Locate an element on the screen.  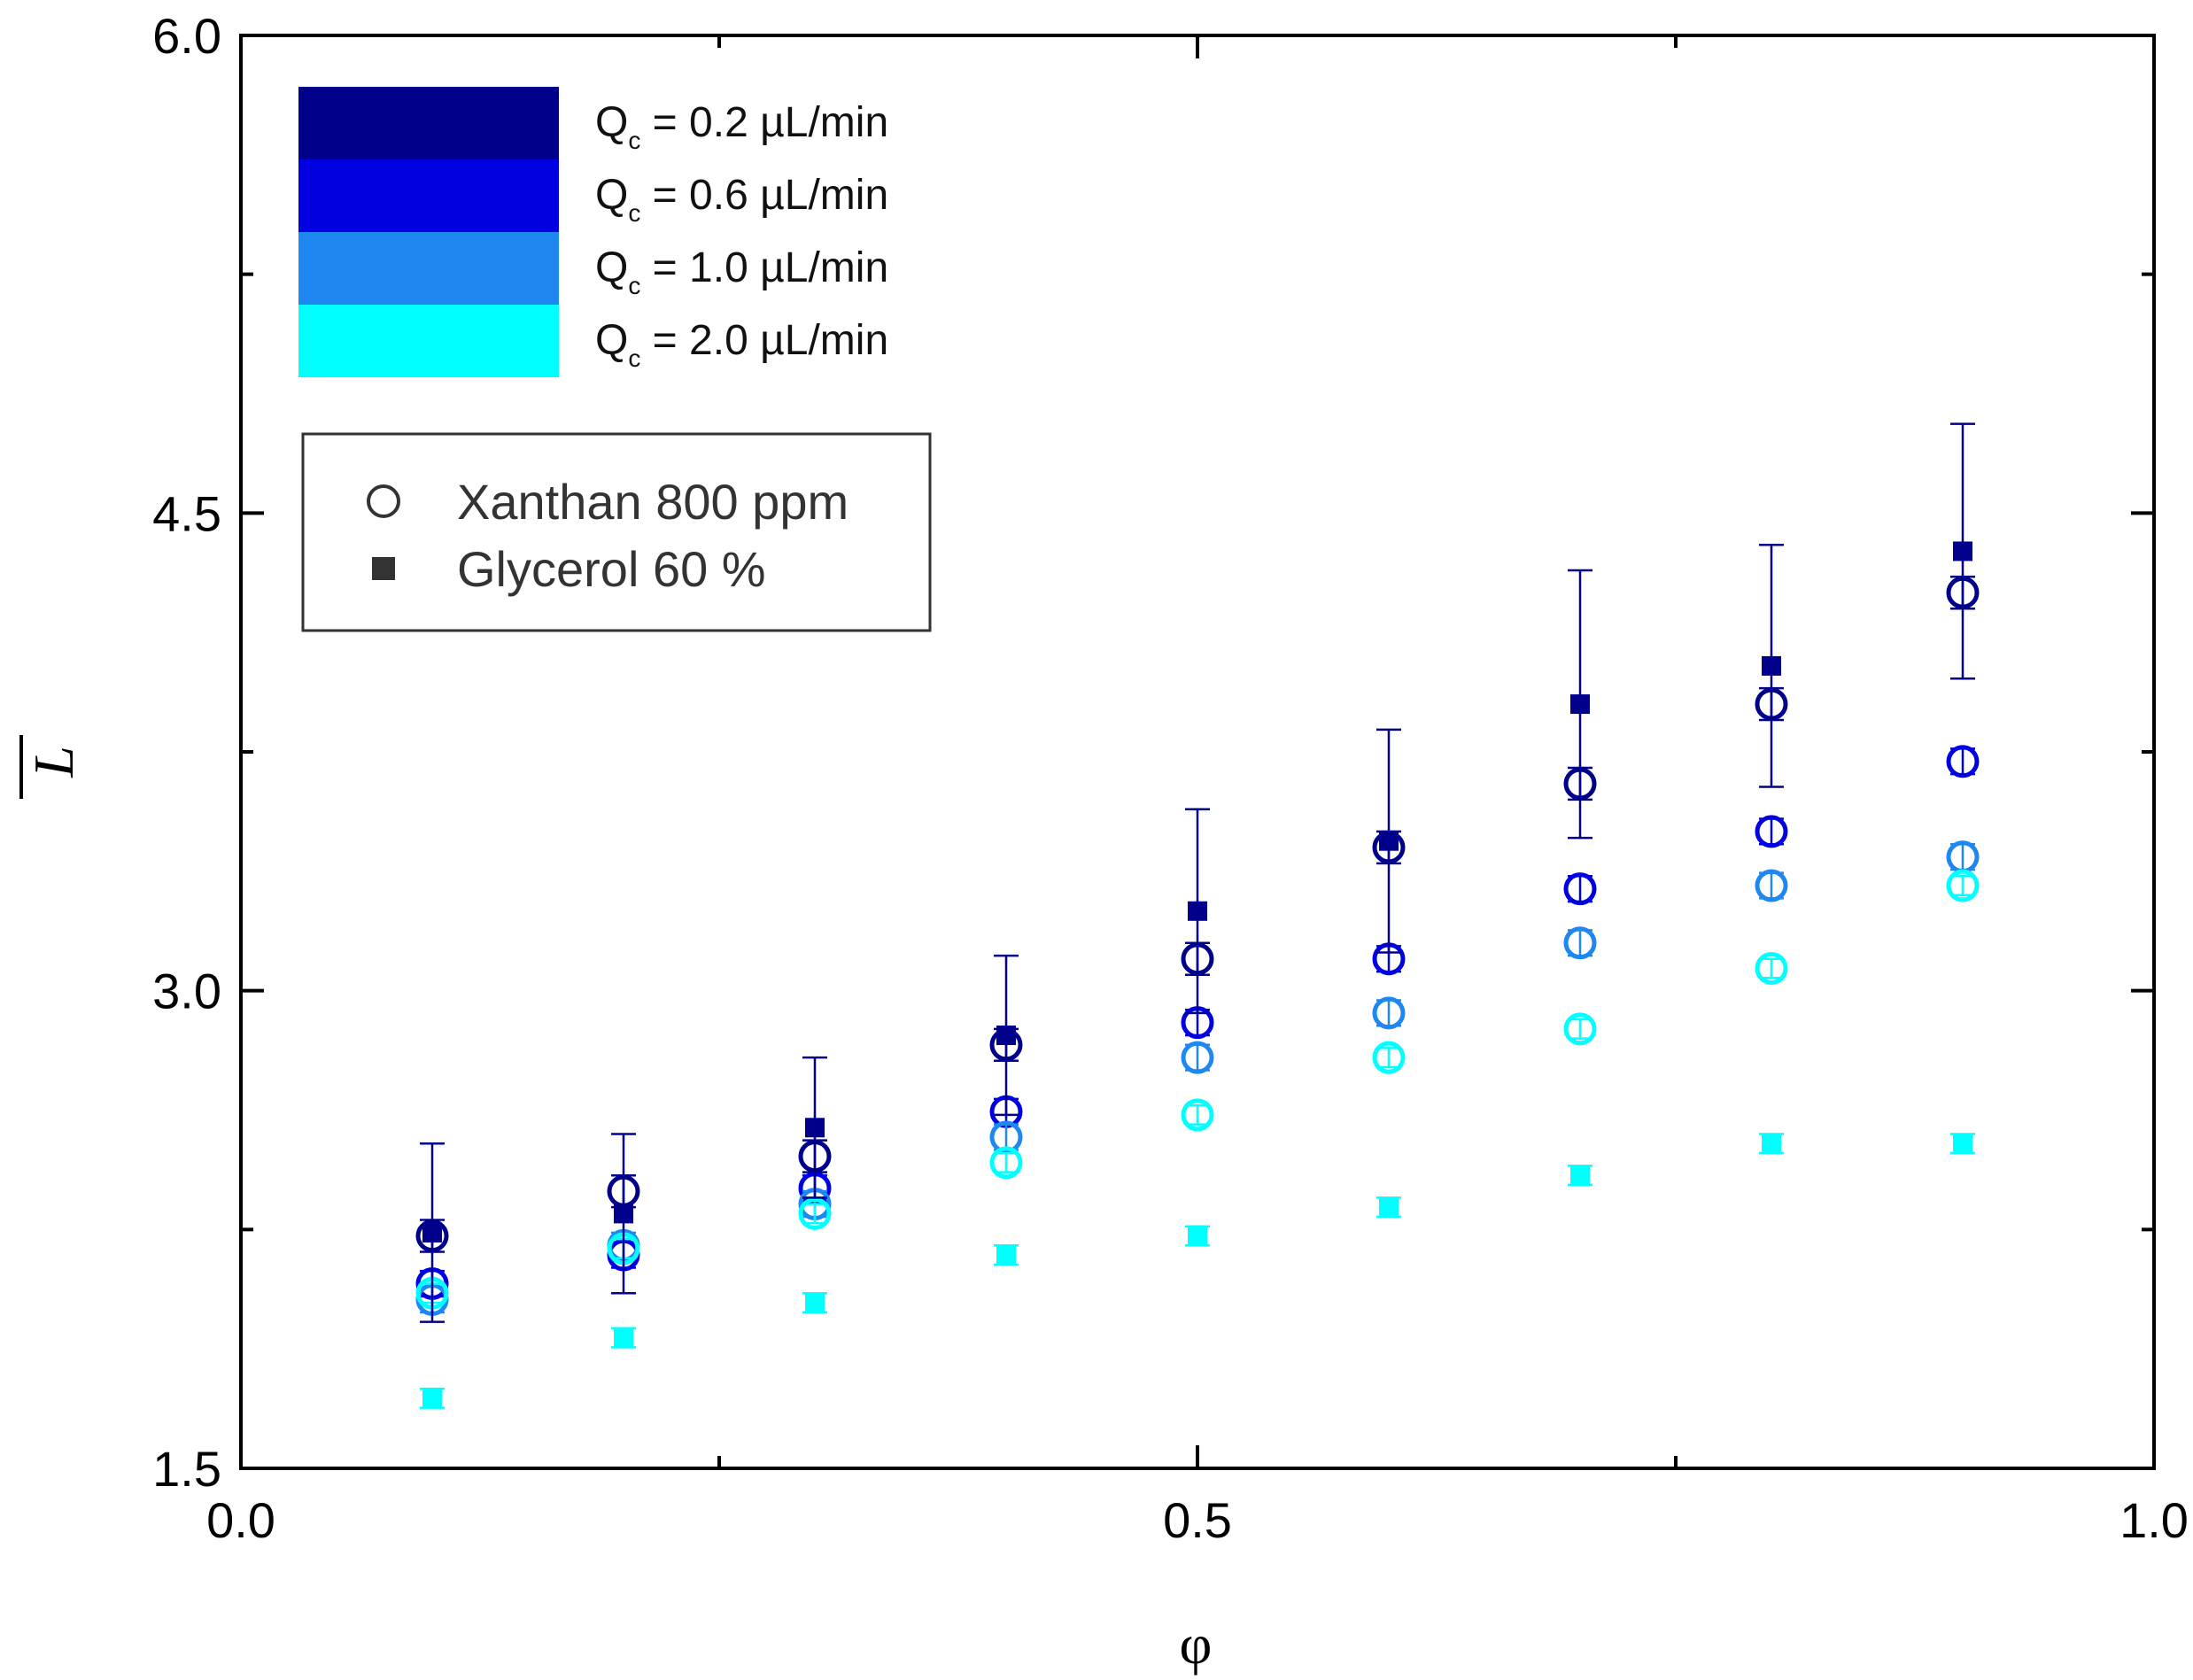
legend-label: Qc = 2.0 µL/min is located at coordinates (741, 344).